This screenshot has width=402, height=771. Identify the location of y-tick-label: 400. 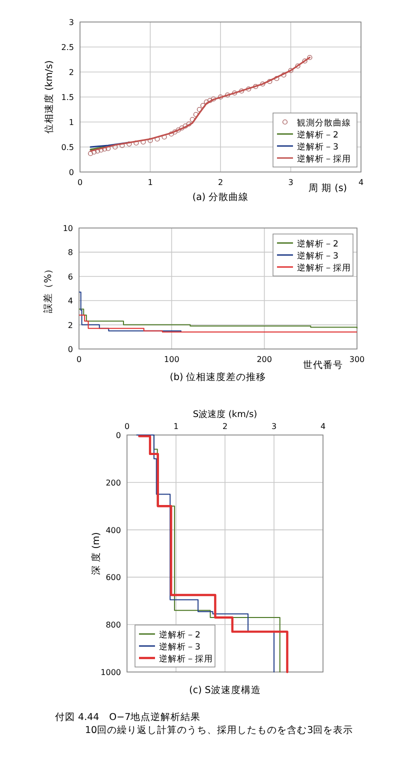
(113, 530).